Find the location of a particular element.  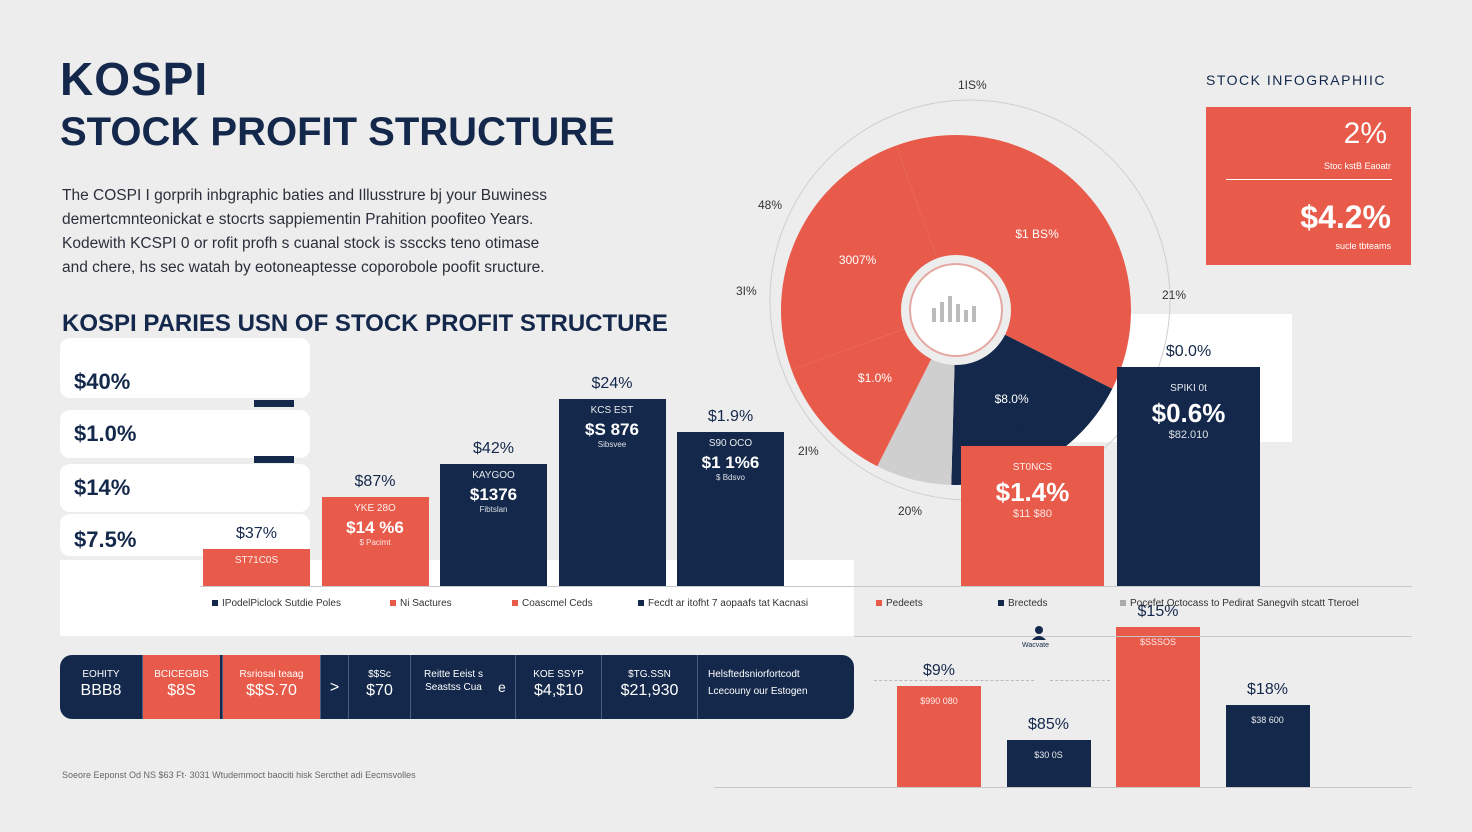

legend-item: IPodelPiclock Sutdie Poles is located at coordinates (276, 603).